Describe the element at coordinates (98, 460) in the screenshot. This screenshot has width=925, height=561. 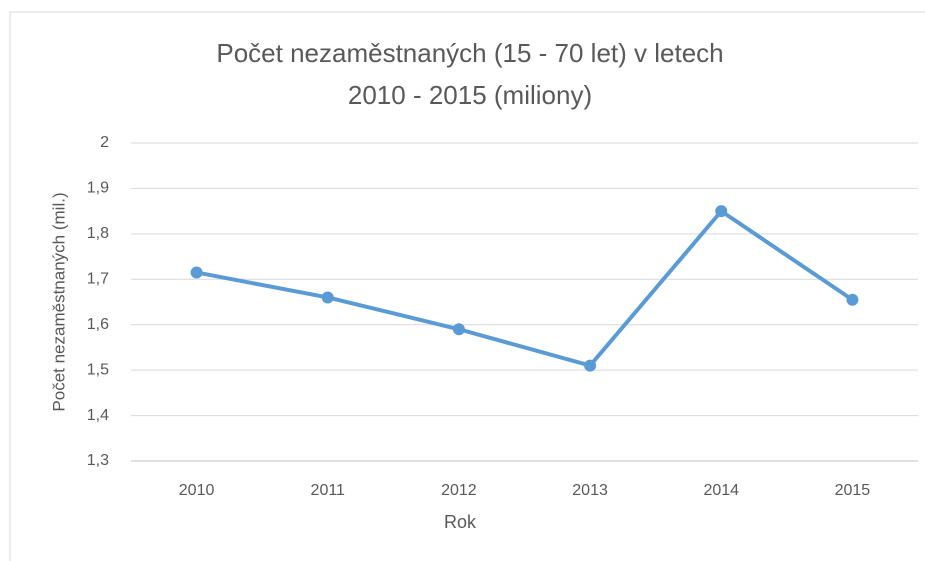
I see `y-tick-label: 1,3` at that location.